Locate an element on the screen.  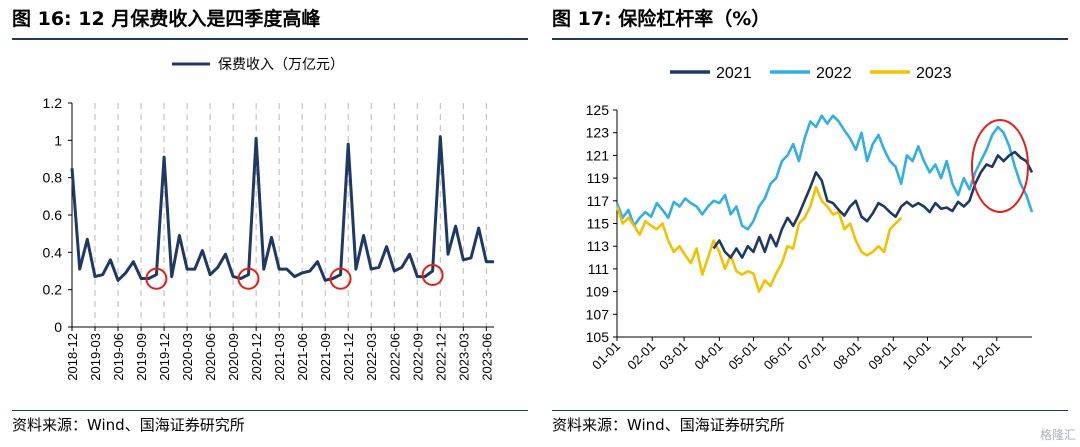
y-tick-label: 0.4 is located at coordinates (53, 252).